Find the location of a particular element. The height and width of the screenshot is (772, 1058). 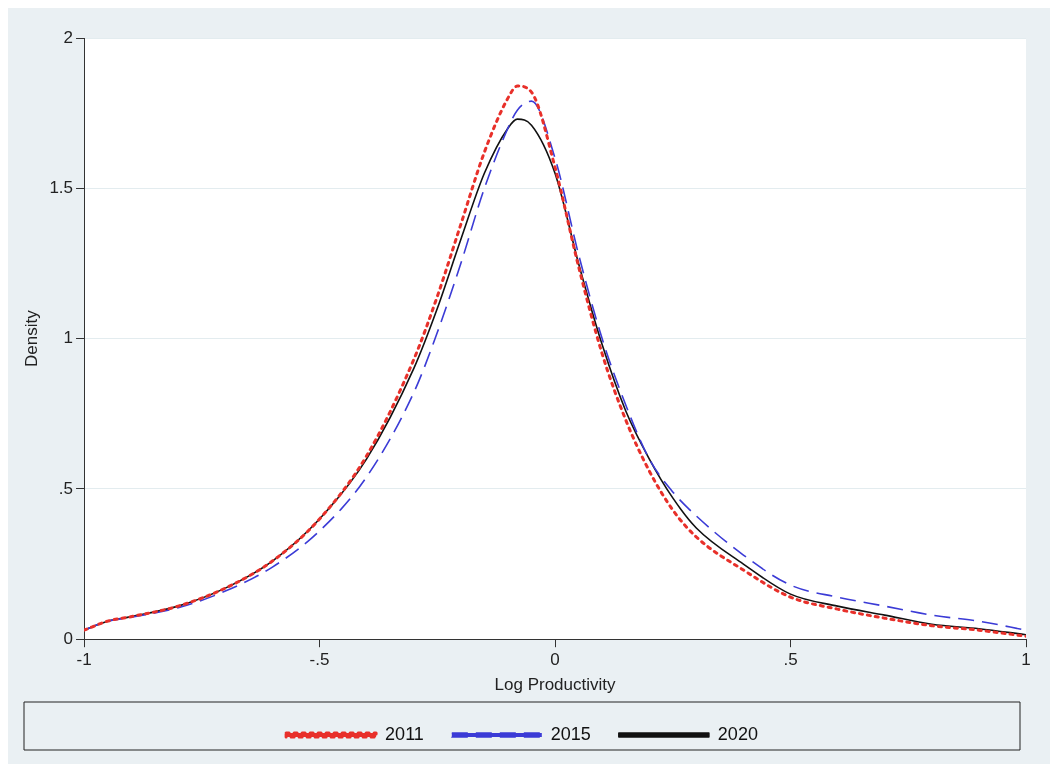

x-tick-label: 0 is located at coordinates (555, 660).